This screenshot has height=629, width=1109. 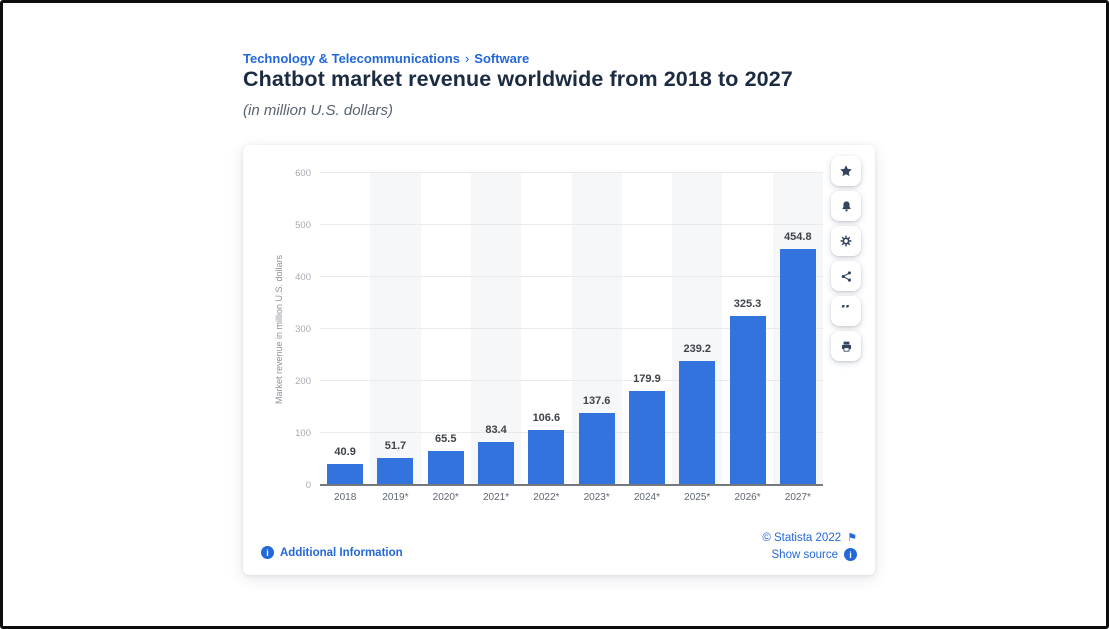 What do you see at coordinates (809, 546) in the screenshot?
I see `source-links: © Statista 2022 ⚑ Show source i` at bounding box center [809, 546].